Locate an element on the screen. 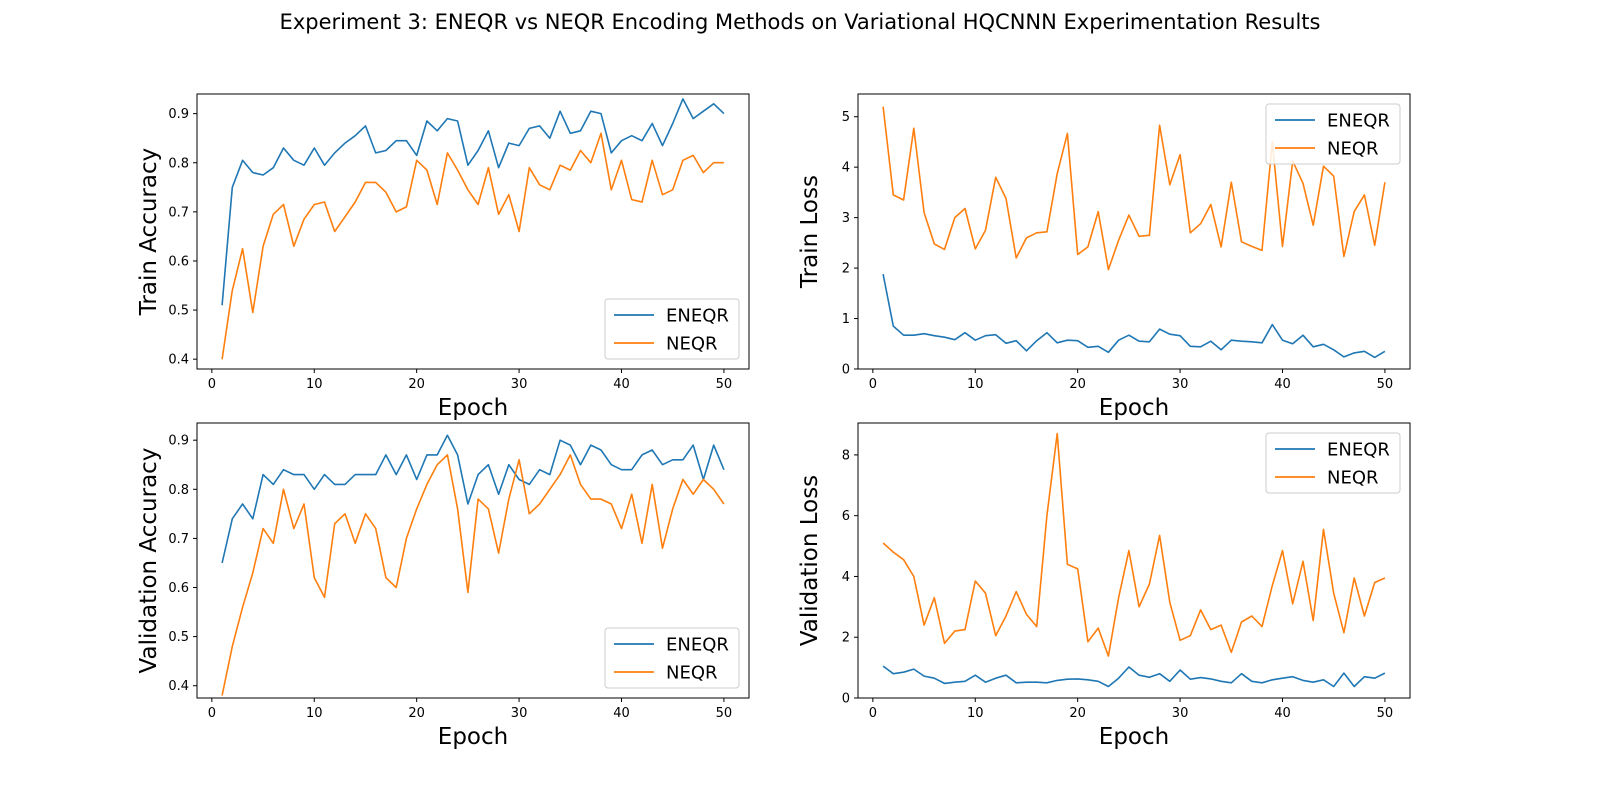 The image size is (1600, 800). y-axis-label: Train Accuracy is located at coordinates (149, 232).